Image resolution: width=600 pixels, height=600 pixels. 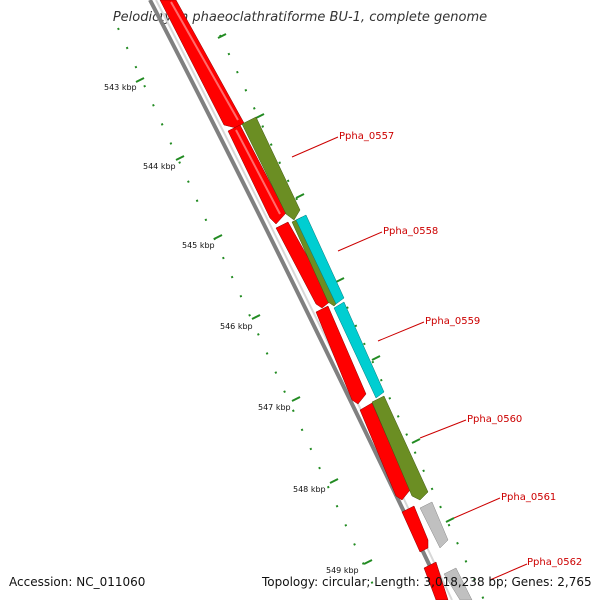 I want to click on ruler-label-543: 543 kbp, so click(x=120, y=87).